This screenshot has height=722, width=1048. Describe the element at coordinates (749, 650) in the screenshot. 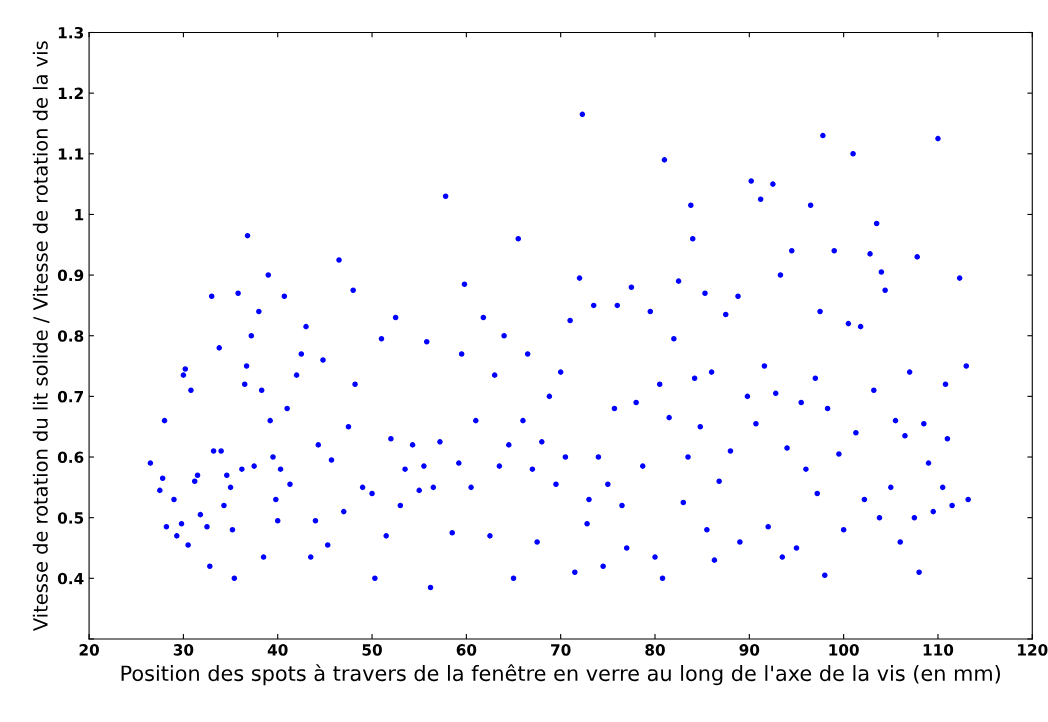

I see `x-tick-label: 90` at that location.